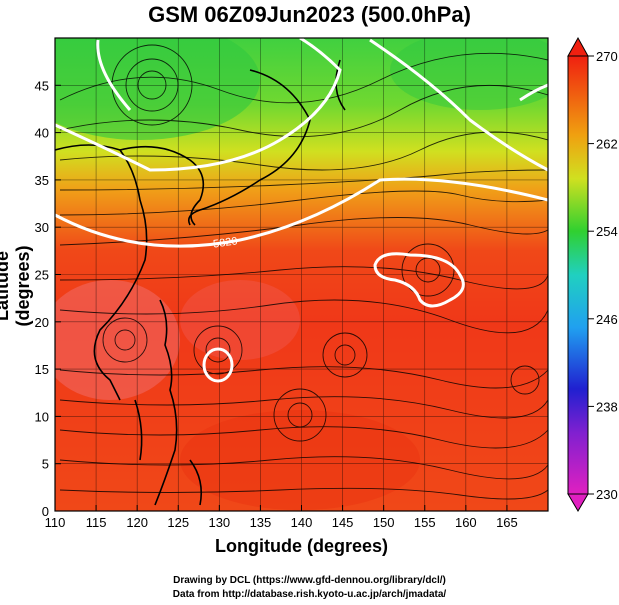  Describe the element at coordinates (178, 522) in the screenshot. I see `x-tick-label: 125` at that location.